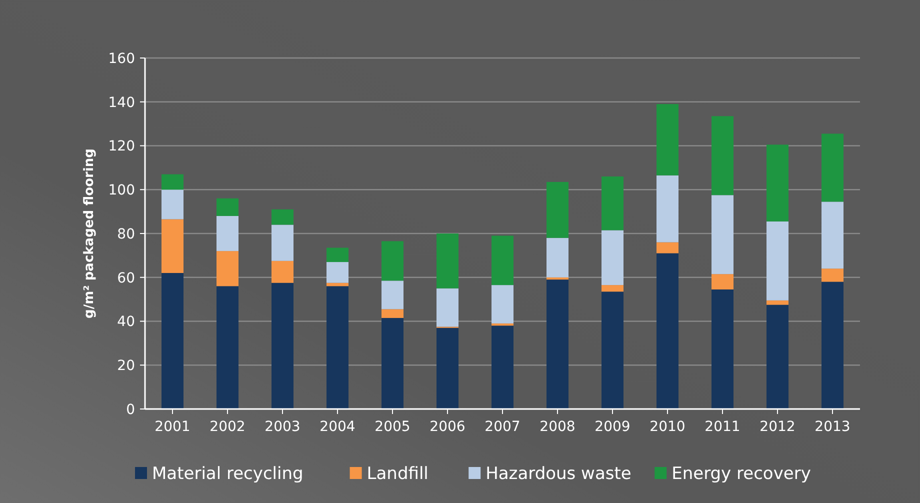 The height and width of the screenshot is (503, 920). Describe the element at coordinates (397, 474) in the screenshot. I see `legend-label: Landfill` at that location.